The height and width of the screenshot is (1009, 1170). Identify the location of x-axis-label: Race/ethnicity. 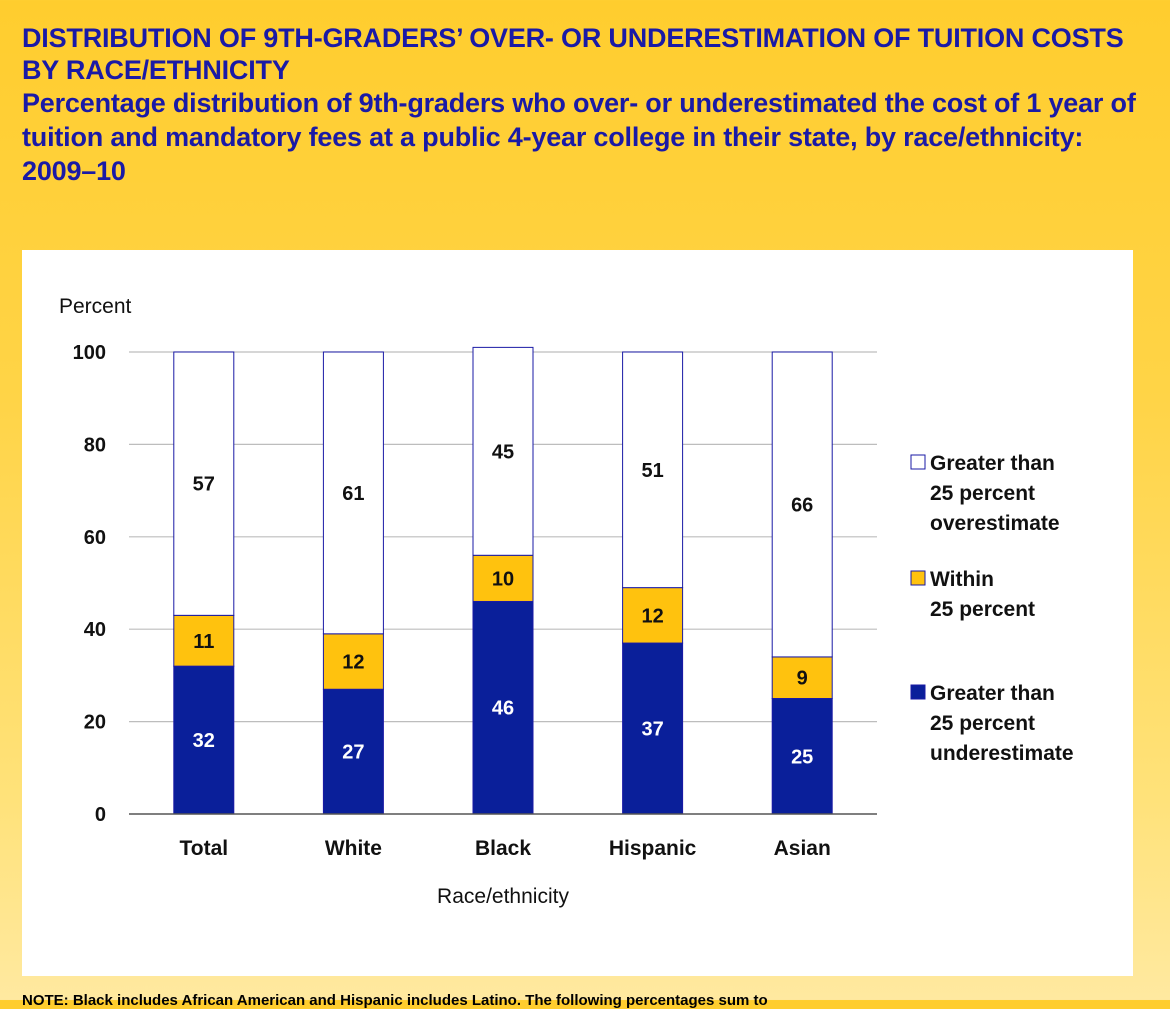
(503, 896).